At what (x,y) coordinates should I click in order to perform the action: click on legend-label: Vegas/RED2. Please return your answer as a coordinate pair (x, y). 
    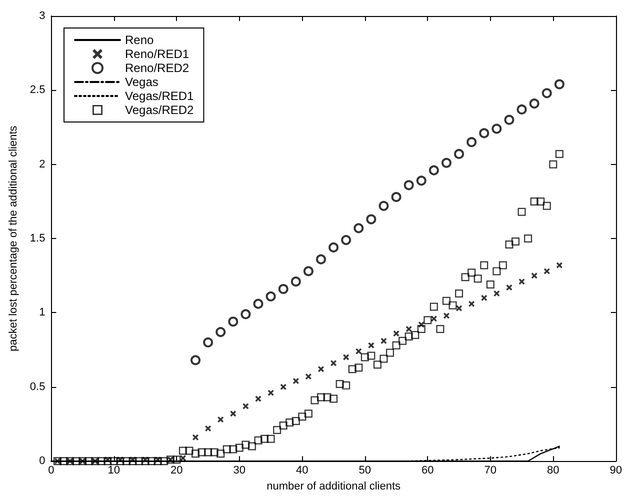
    Looking at the image, I should click on (159, 110).